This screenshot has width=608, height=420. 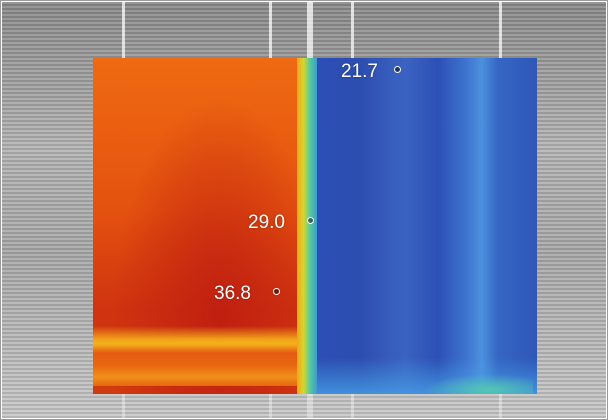 I want to click on hot-region-band, so click(x=199, y=356).